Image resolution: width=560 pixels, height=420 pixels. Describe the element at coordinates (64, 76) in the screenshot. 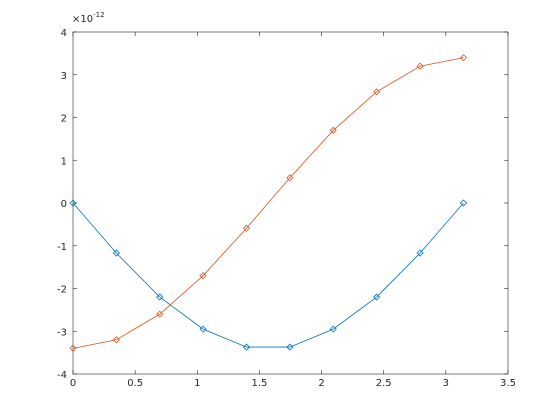

I see `y-tick-label: 3` at that location.